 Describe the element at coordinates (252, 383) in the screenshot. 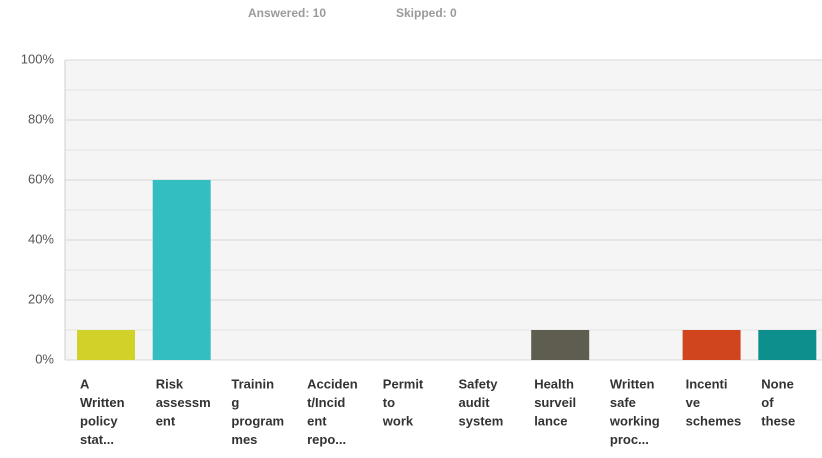

I see `x-tick-label: Trainin` at that location.